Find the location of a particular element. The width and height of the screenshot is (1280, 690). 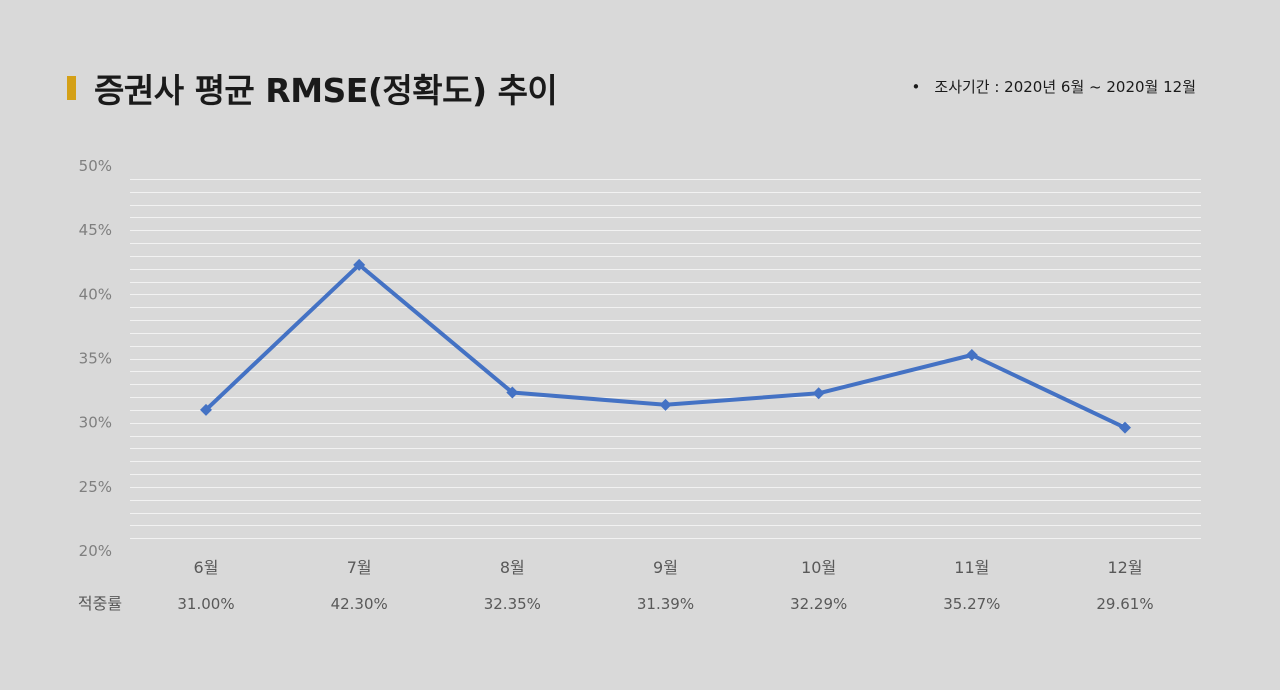

data-label: 31.00% is located at coordinates (205, 604).